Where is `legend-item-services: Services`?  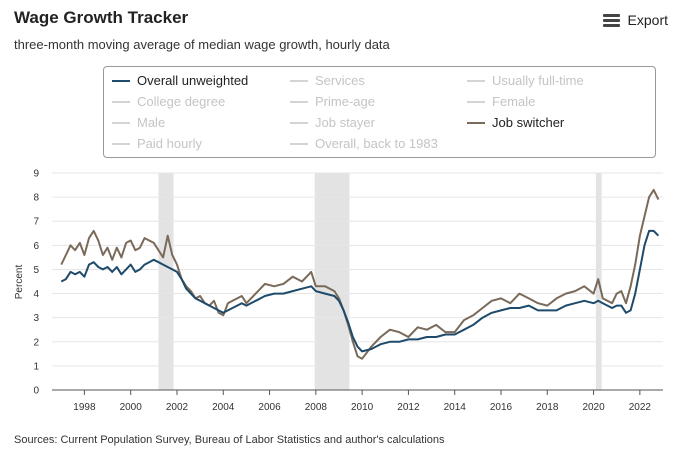 legend-item-services: Services is located at coordinates (327, 80).